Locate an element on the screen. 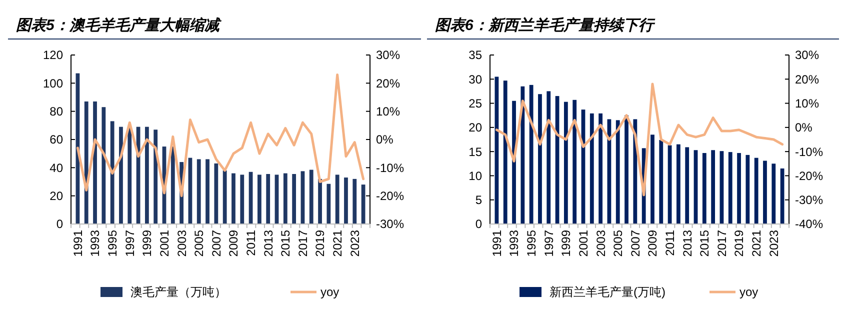 This screenshot has height=334, width=847. y2-tick-label: -40% is located at coordinates (808, 224).